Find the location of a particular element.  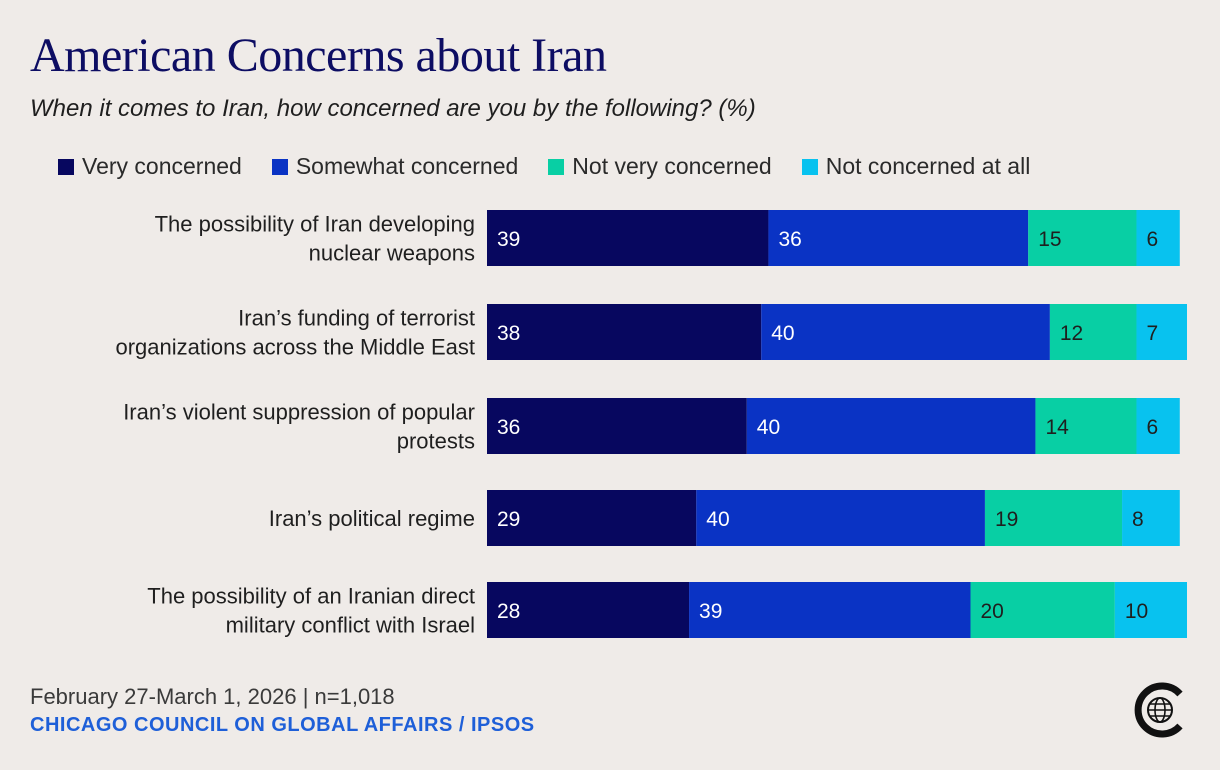

bar-value-label: 15 is located at coordinates (1049, 239).